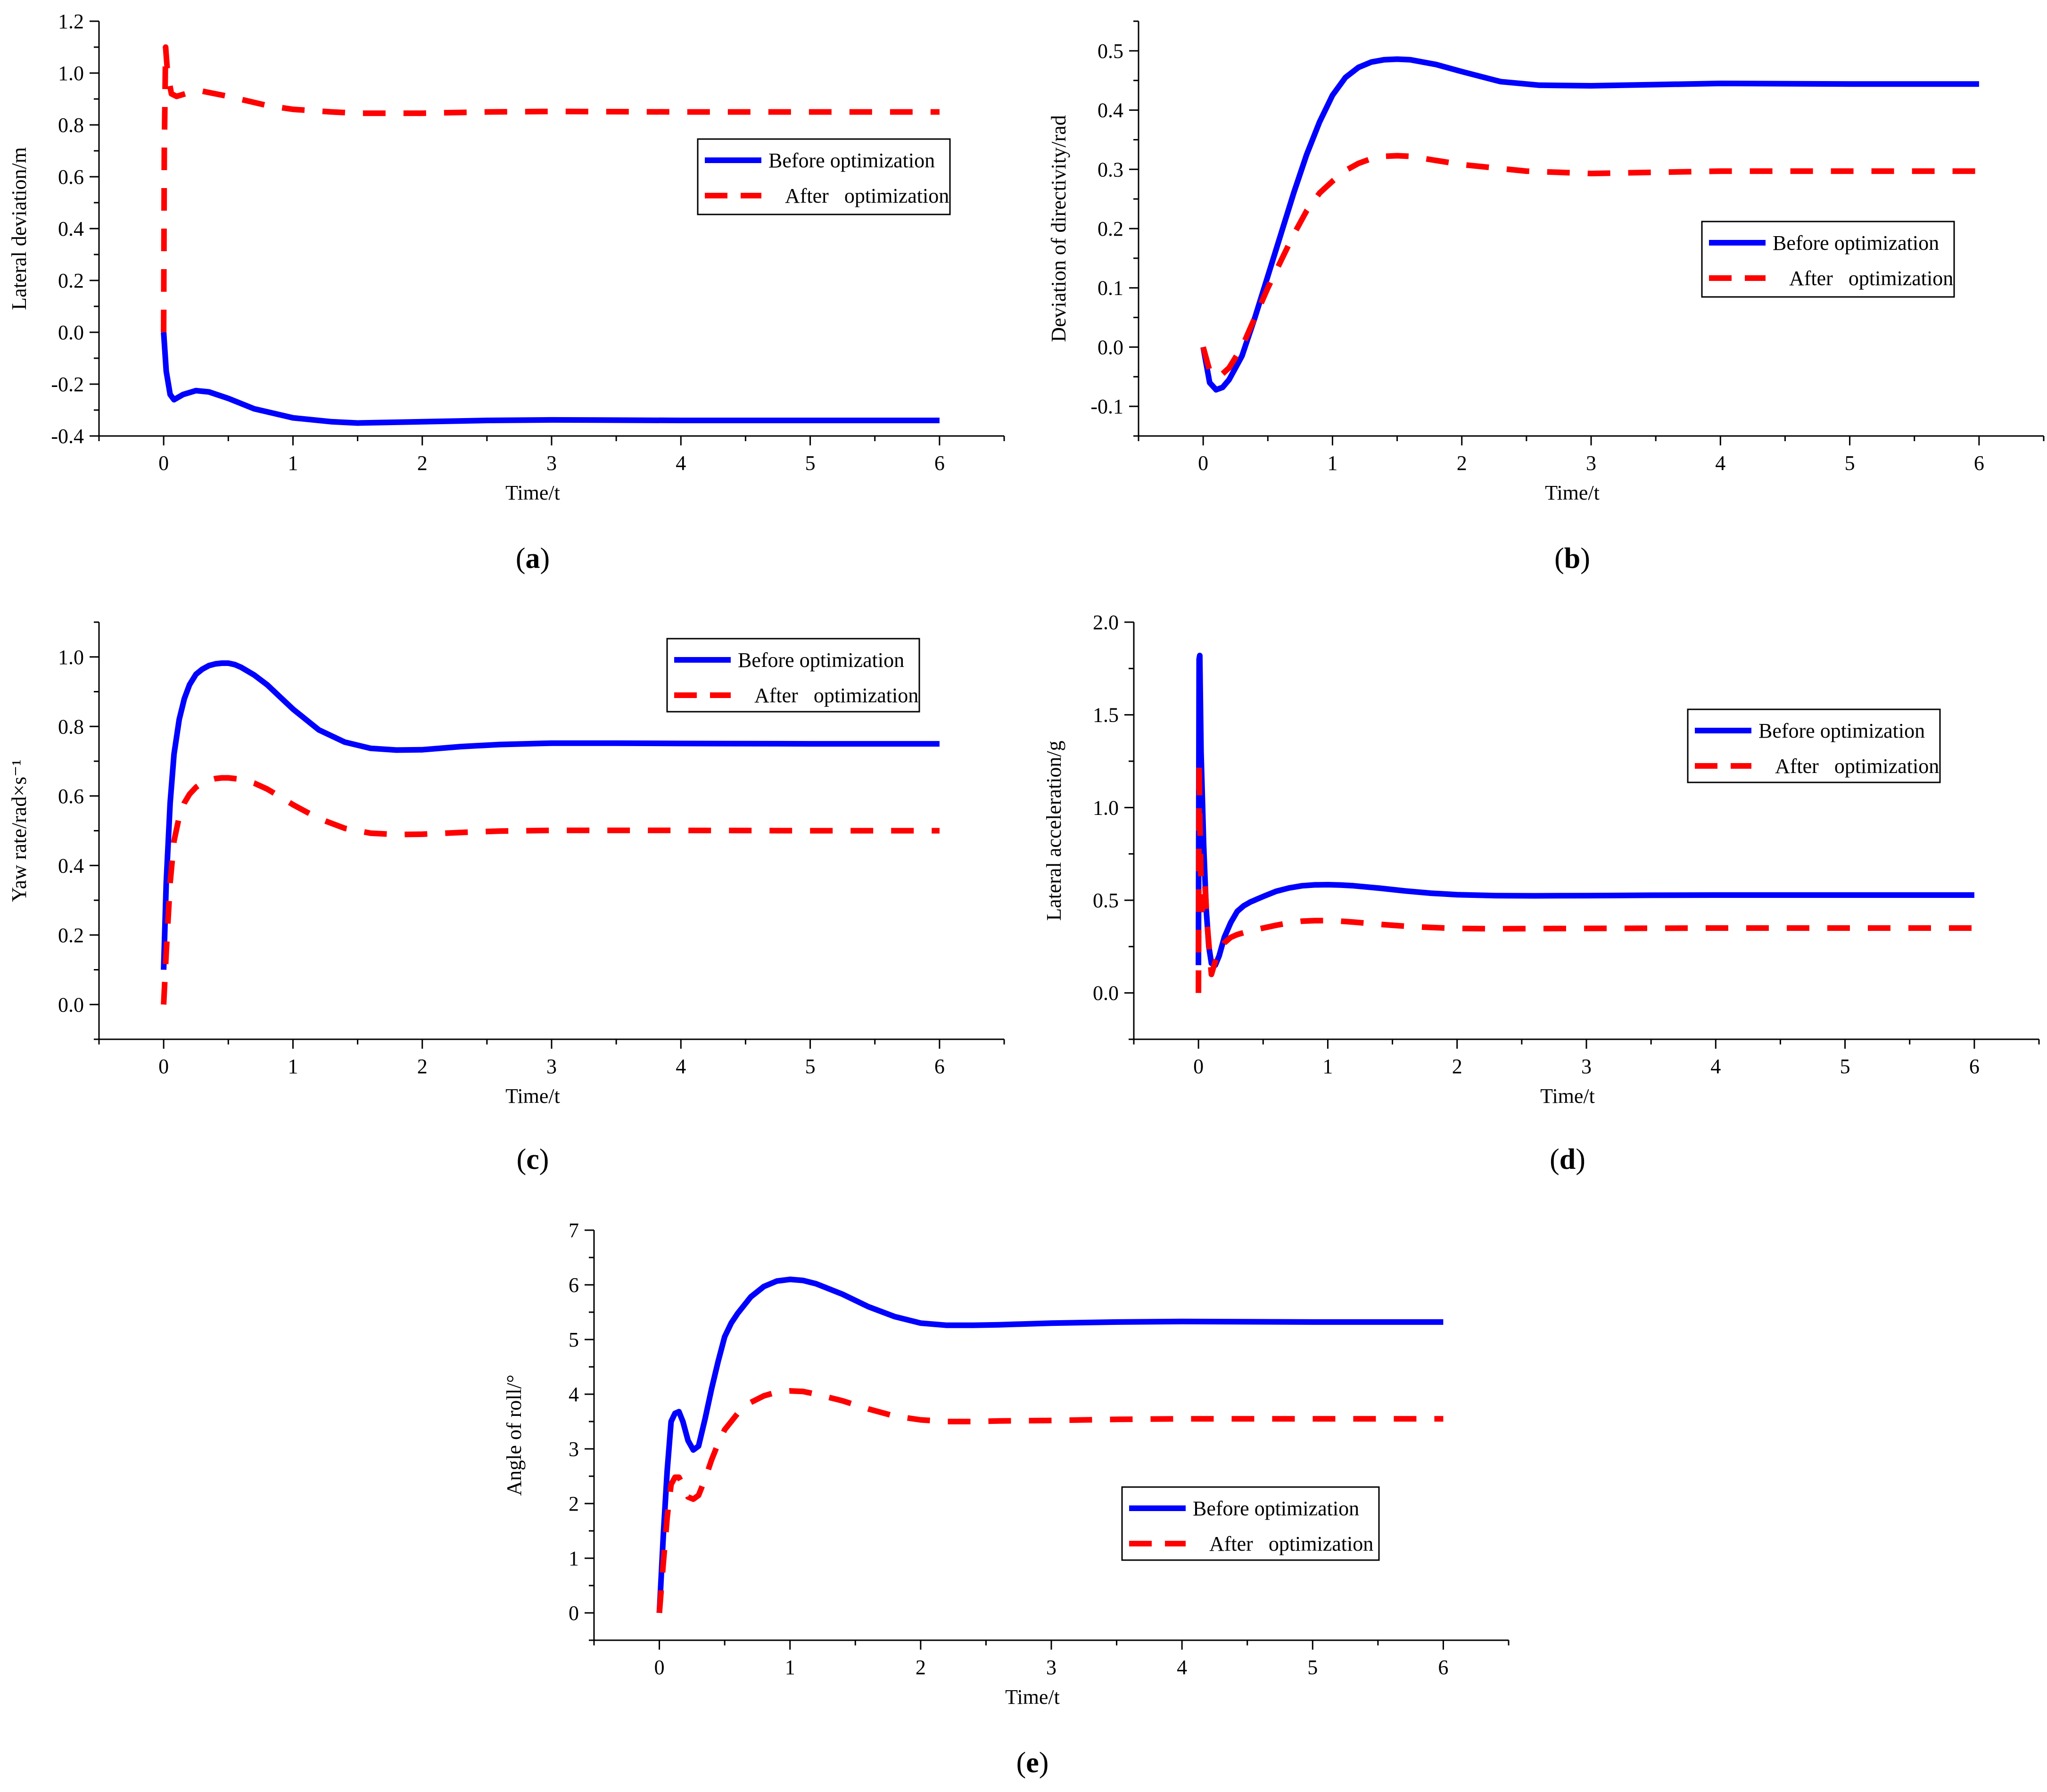  What do you see at coordinates (574, 1394) in the screenshot?
I see `y-tick-label: 4` at bounding box center [574, 1394].